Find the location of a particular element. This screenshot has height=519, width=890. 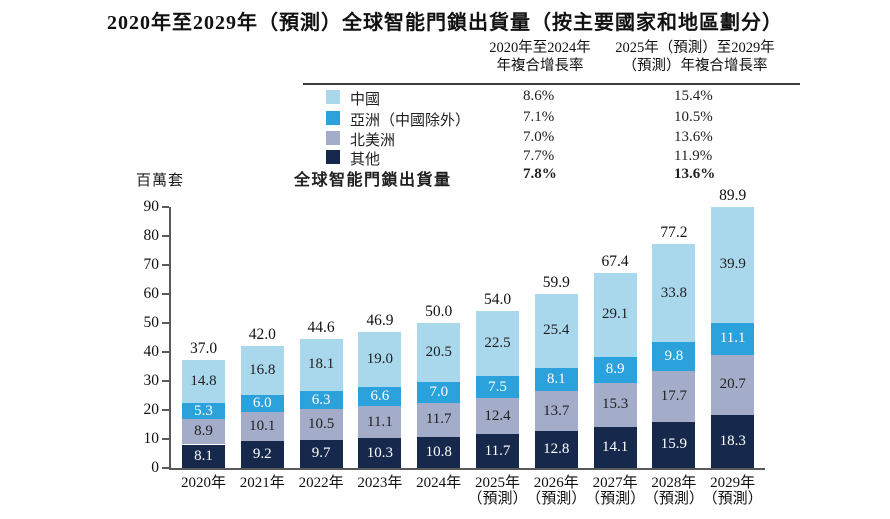

y-axis-unit-label: 百萬套 is located at coordinates (160, 181).